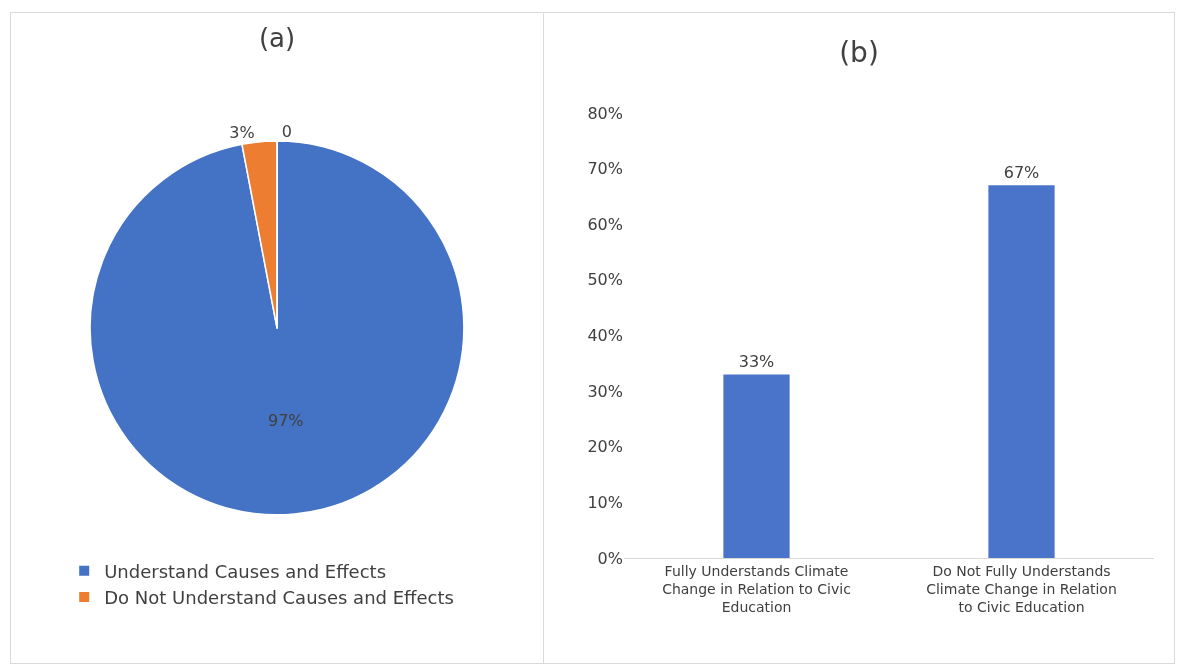 This screenshot has width=1179, height=666. Describe the element at coordinates (286, 421) in the screenshot. I see `data-label: 97%` at that location.